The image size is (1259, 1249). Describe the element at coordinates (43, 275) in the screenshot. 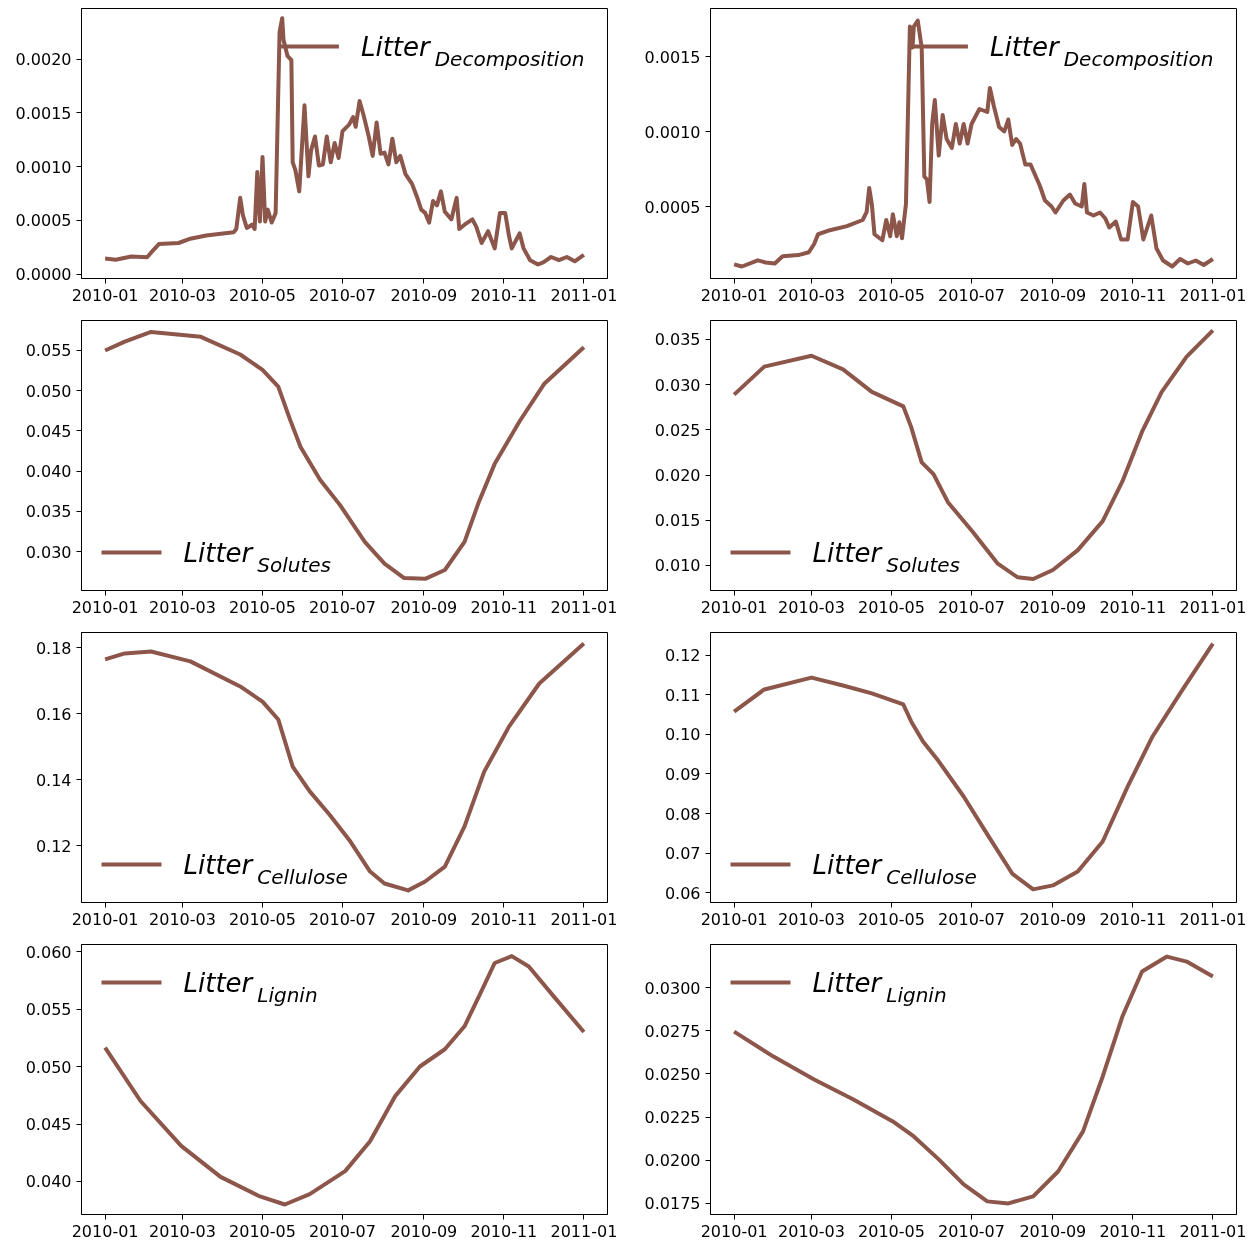

I see `y-tick-label: 0.0000` at that location.